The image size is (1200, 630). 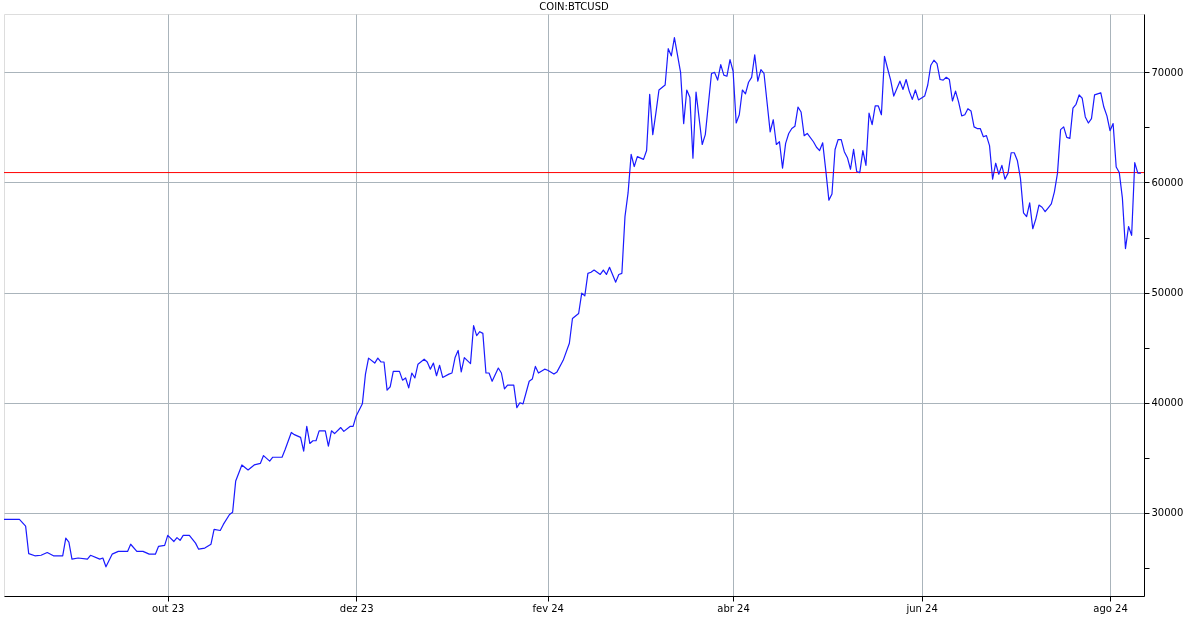 I want to click on x-tick-label: jun 24, so click(x=921, y=608).